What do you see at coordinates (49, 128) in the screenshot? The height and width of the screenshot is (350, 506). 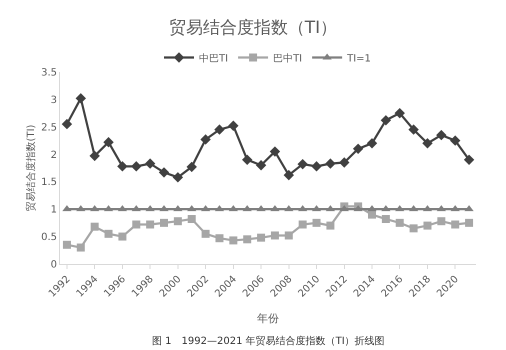 I see `y-tick-label: 2.5` at bounding box center [49, 128].